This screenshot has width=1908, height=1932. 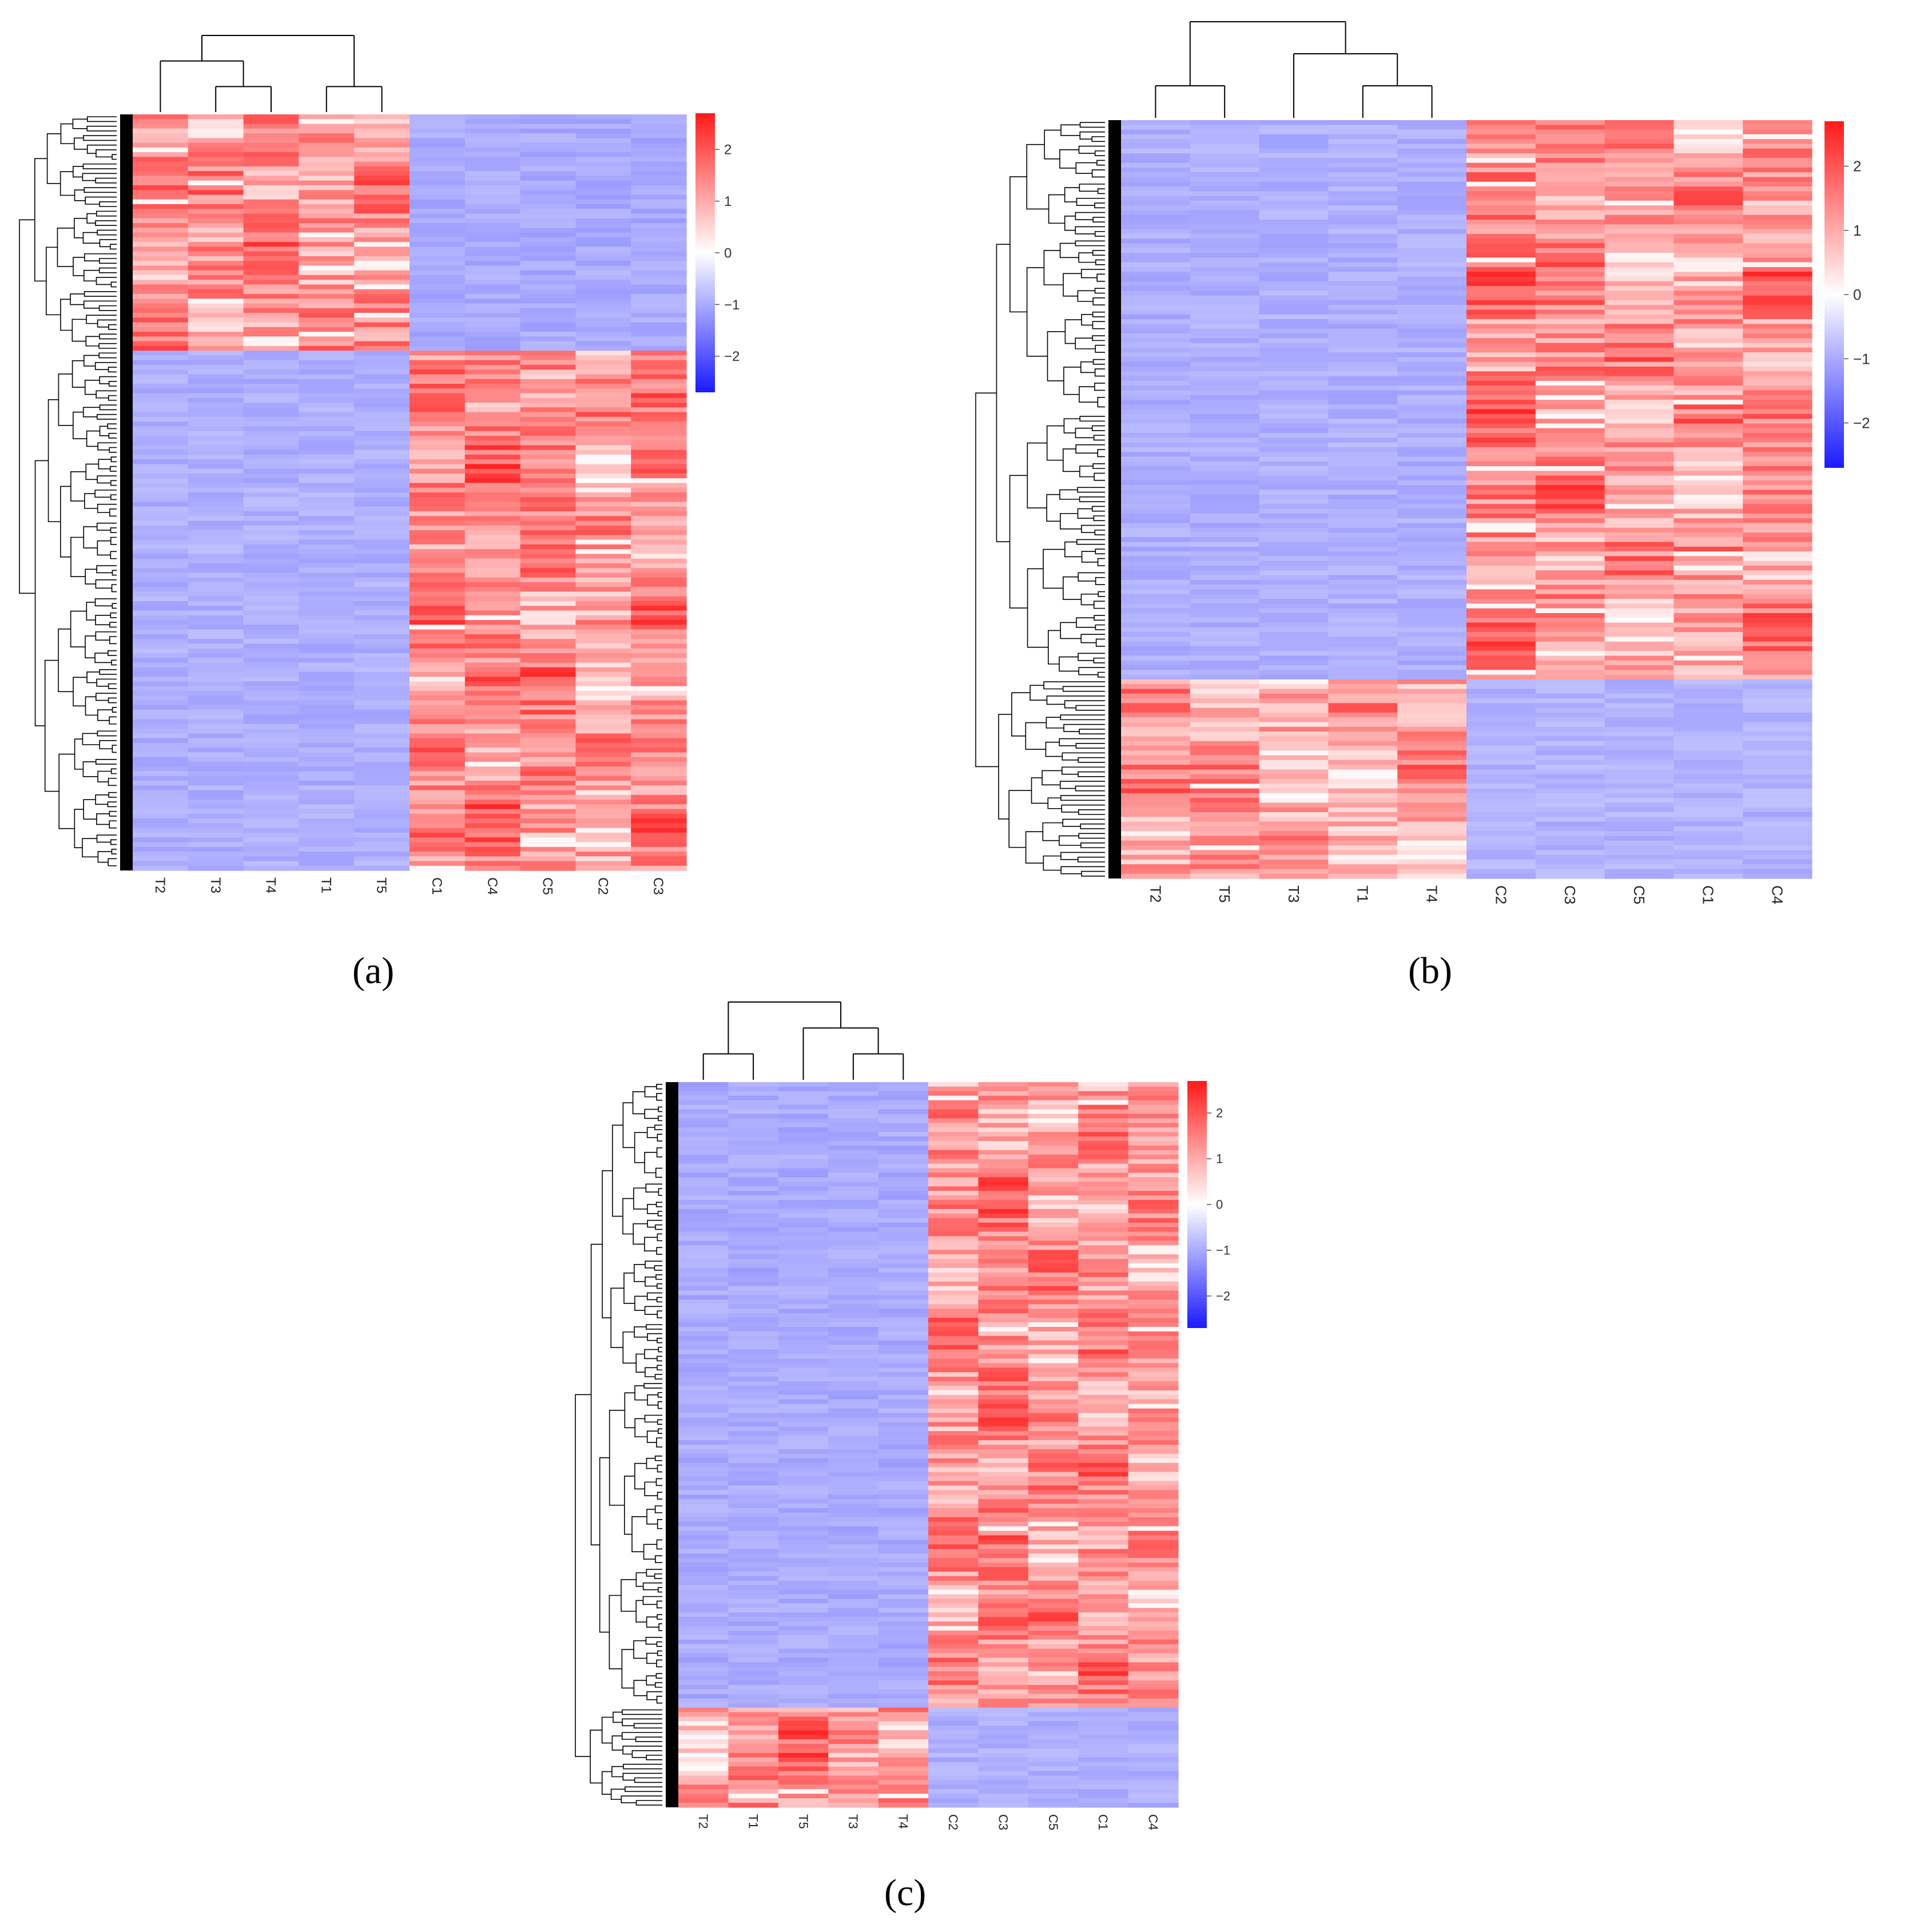 I want to click on column-label-T1: T1, so click(x=1363, y=894).